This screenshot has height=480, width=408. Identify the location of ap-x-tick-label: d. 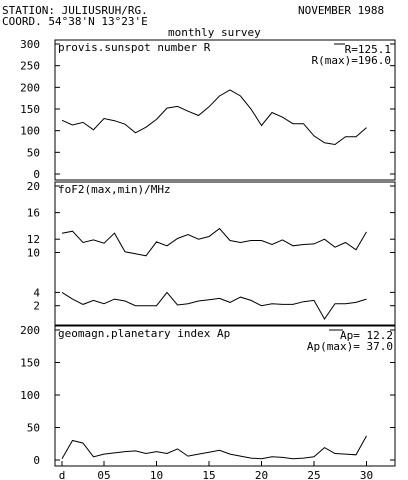
(62, 474).